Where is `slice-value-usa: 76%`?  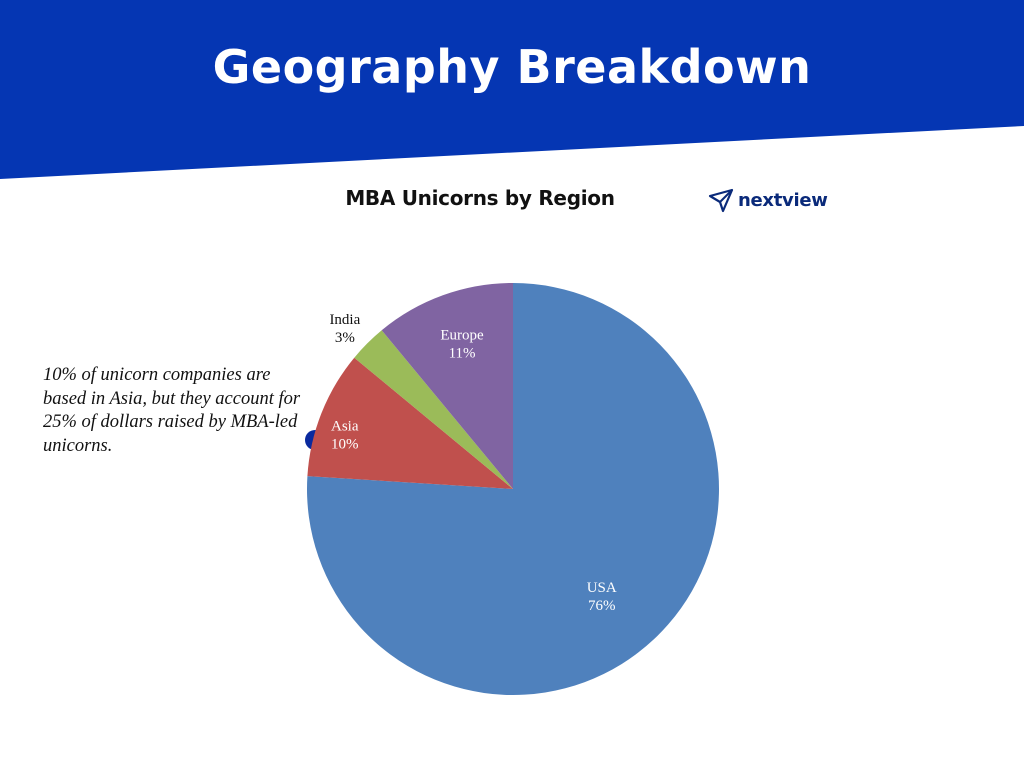 slice-value-usa: 76% is located at coordinates (602, 606).